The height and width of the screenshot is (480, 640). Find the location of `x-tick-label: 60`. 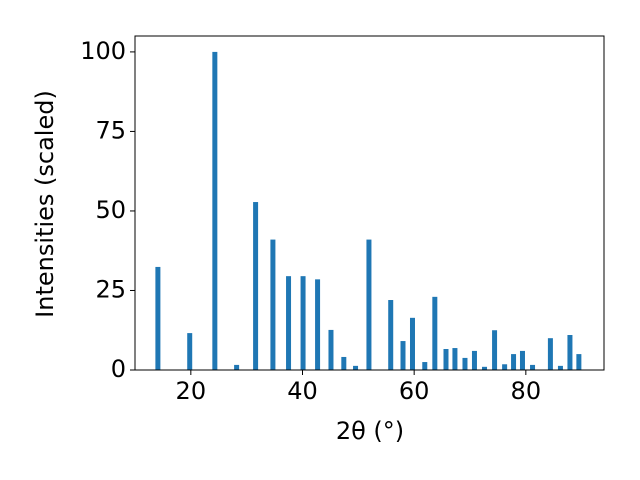

x-tick-label: 60 is located at coordinates (414, 391).